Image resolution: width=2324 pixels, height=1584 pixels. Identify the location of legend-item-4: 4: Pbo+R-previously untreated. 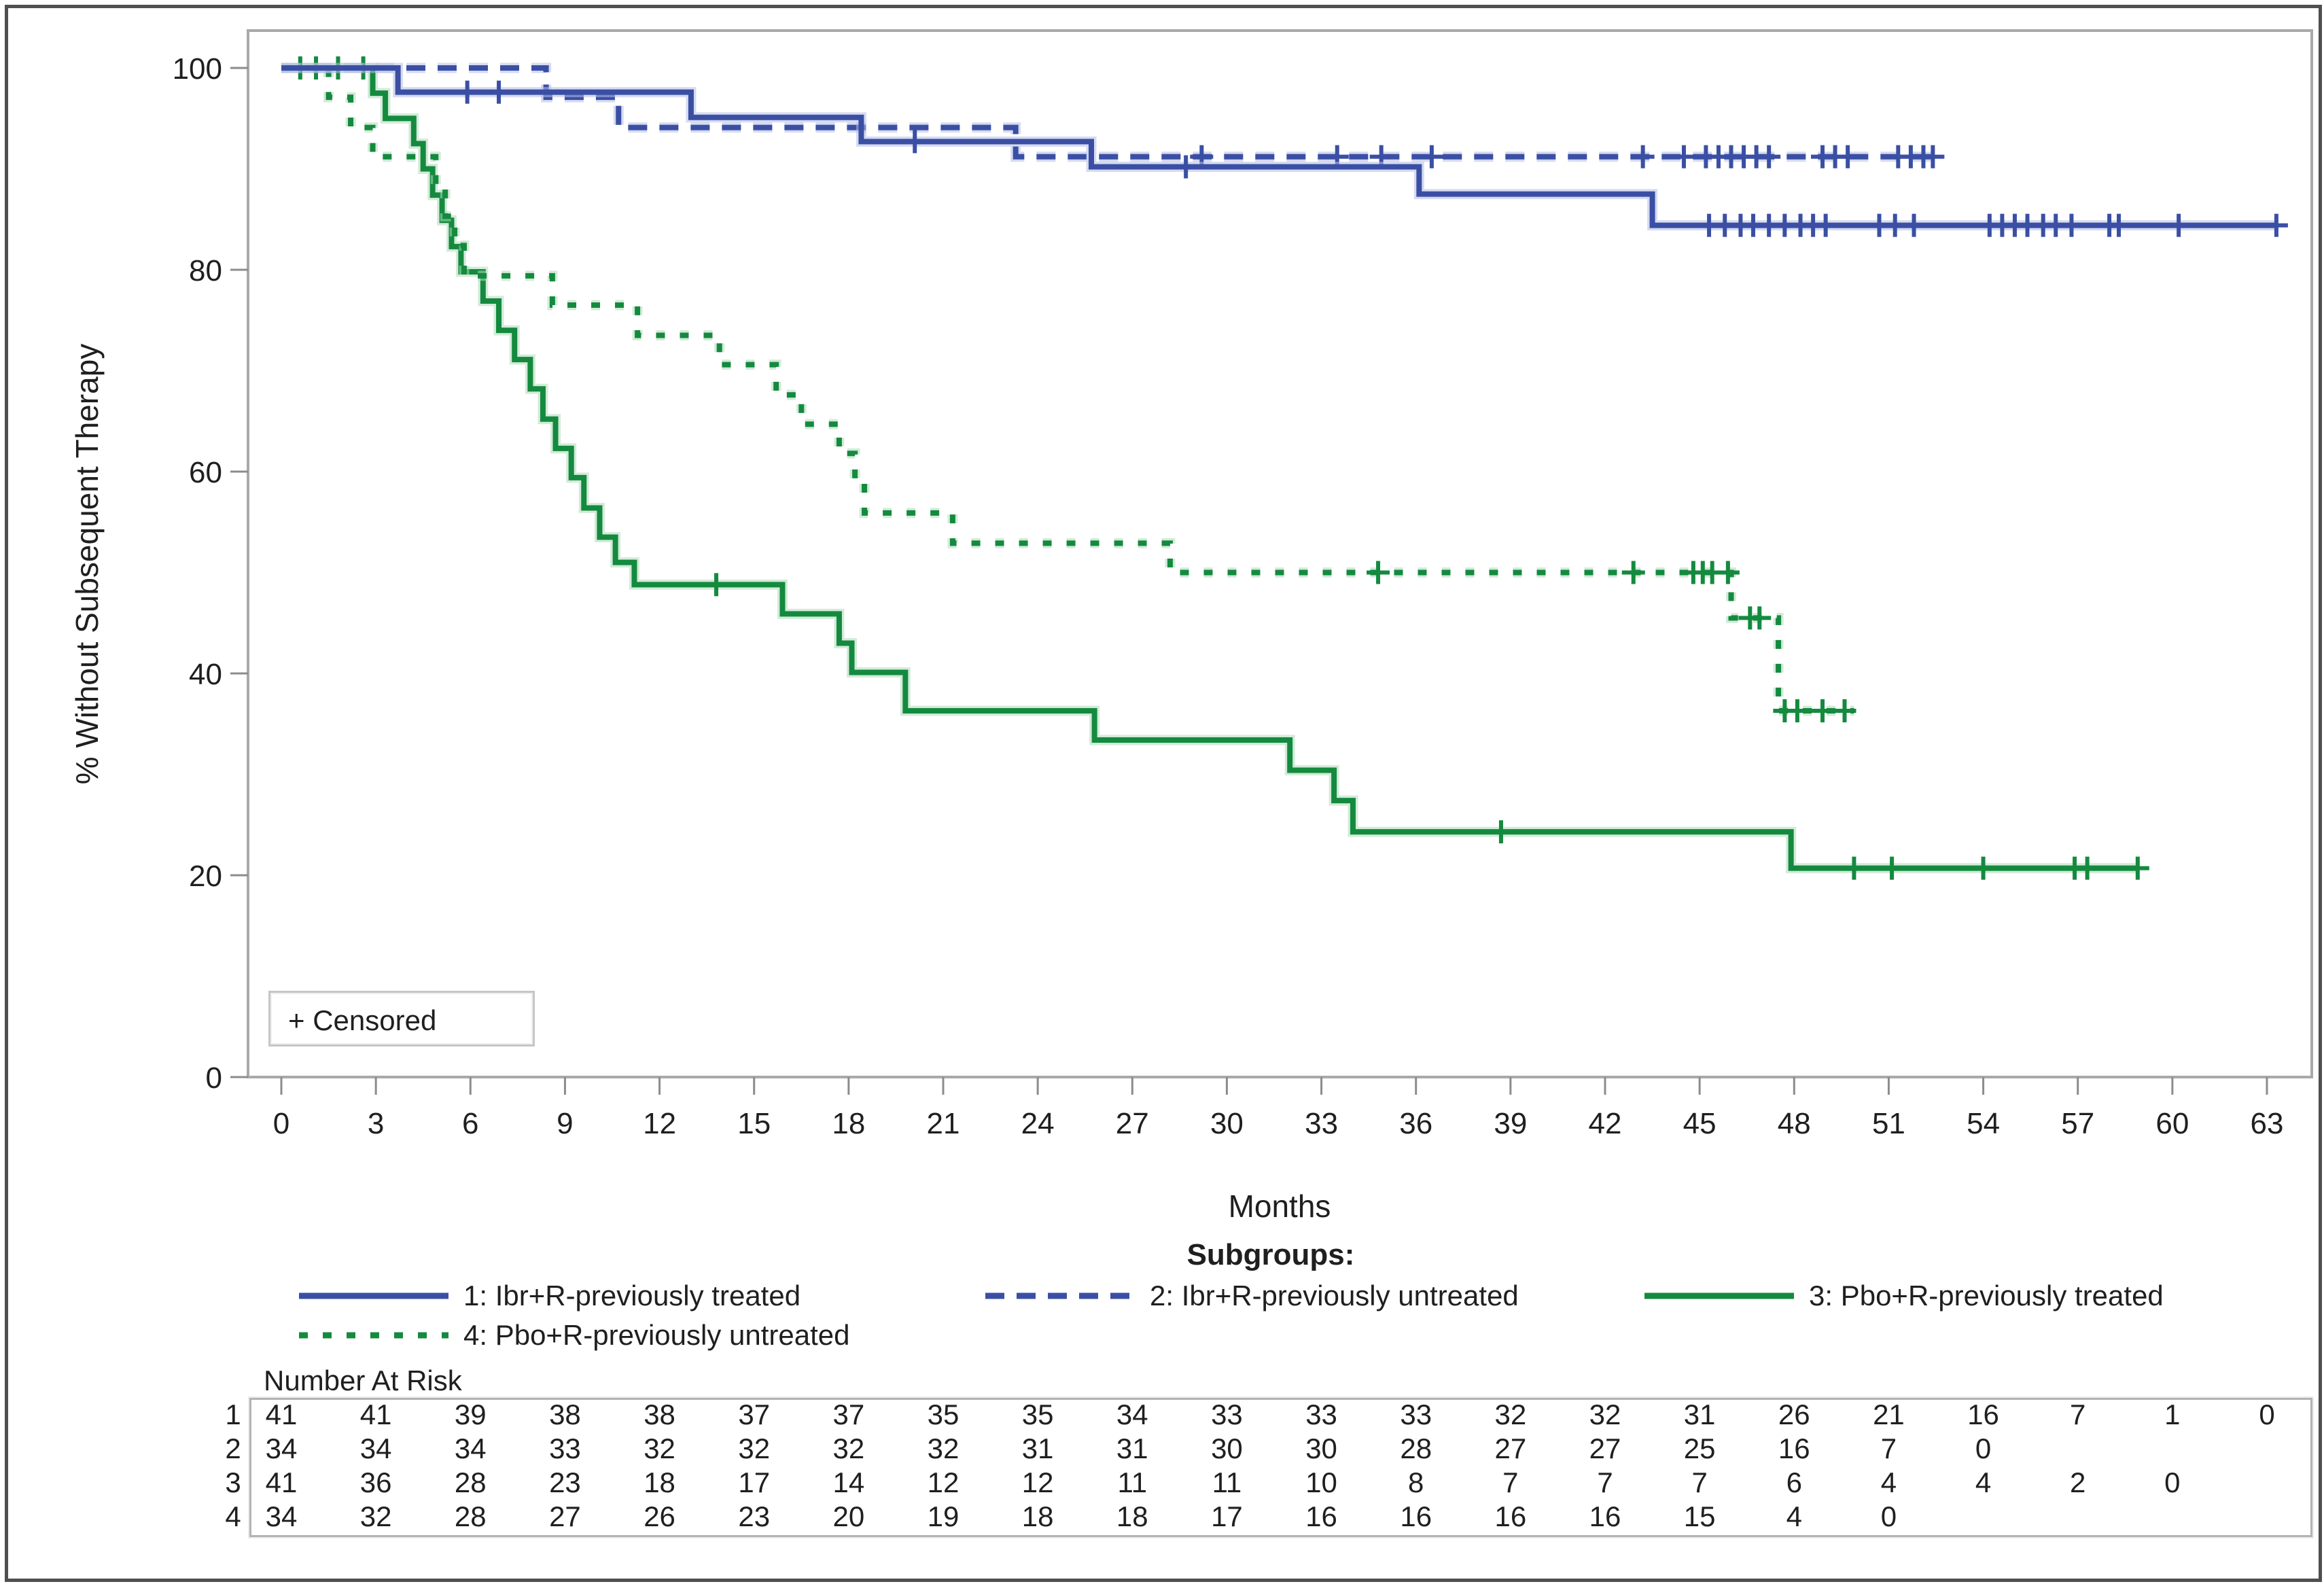
(574, 1335).